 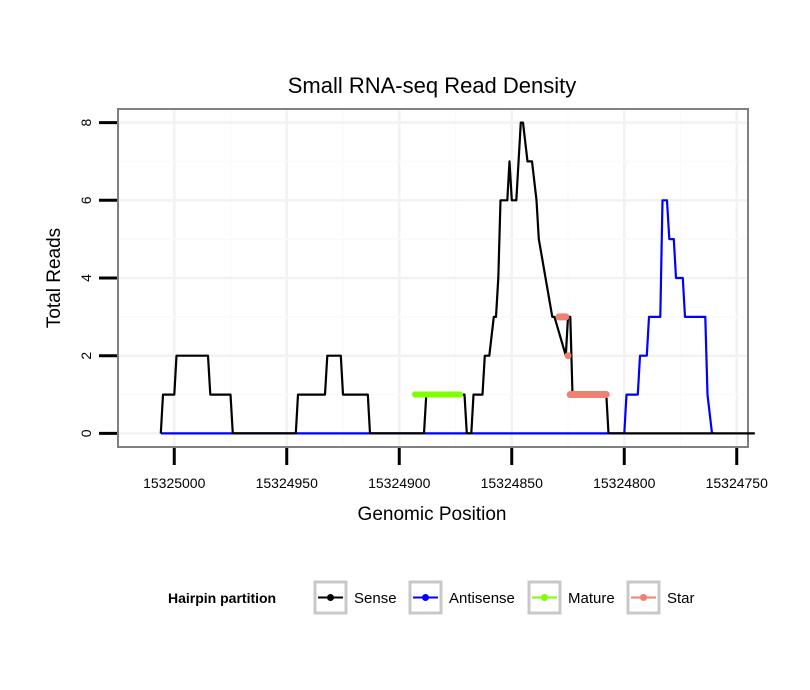 What do you see at coordinates (681, 598) in the screenshot?
I see `legend-label: Star` at bounding box center [681, 598].